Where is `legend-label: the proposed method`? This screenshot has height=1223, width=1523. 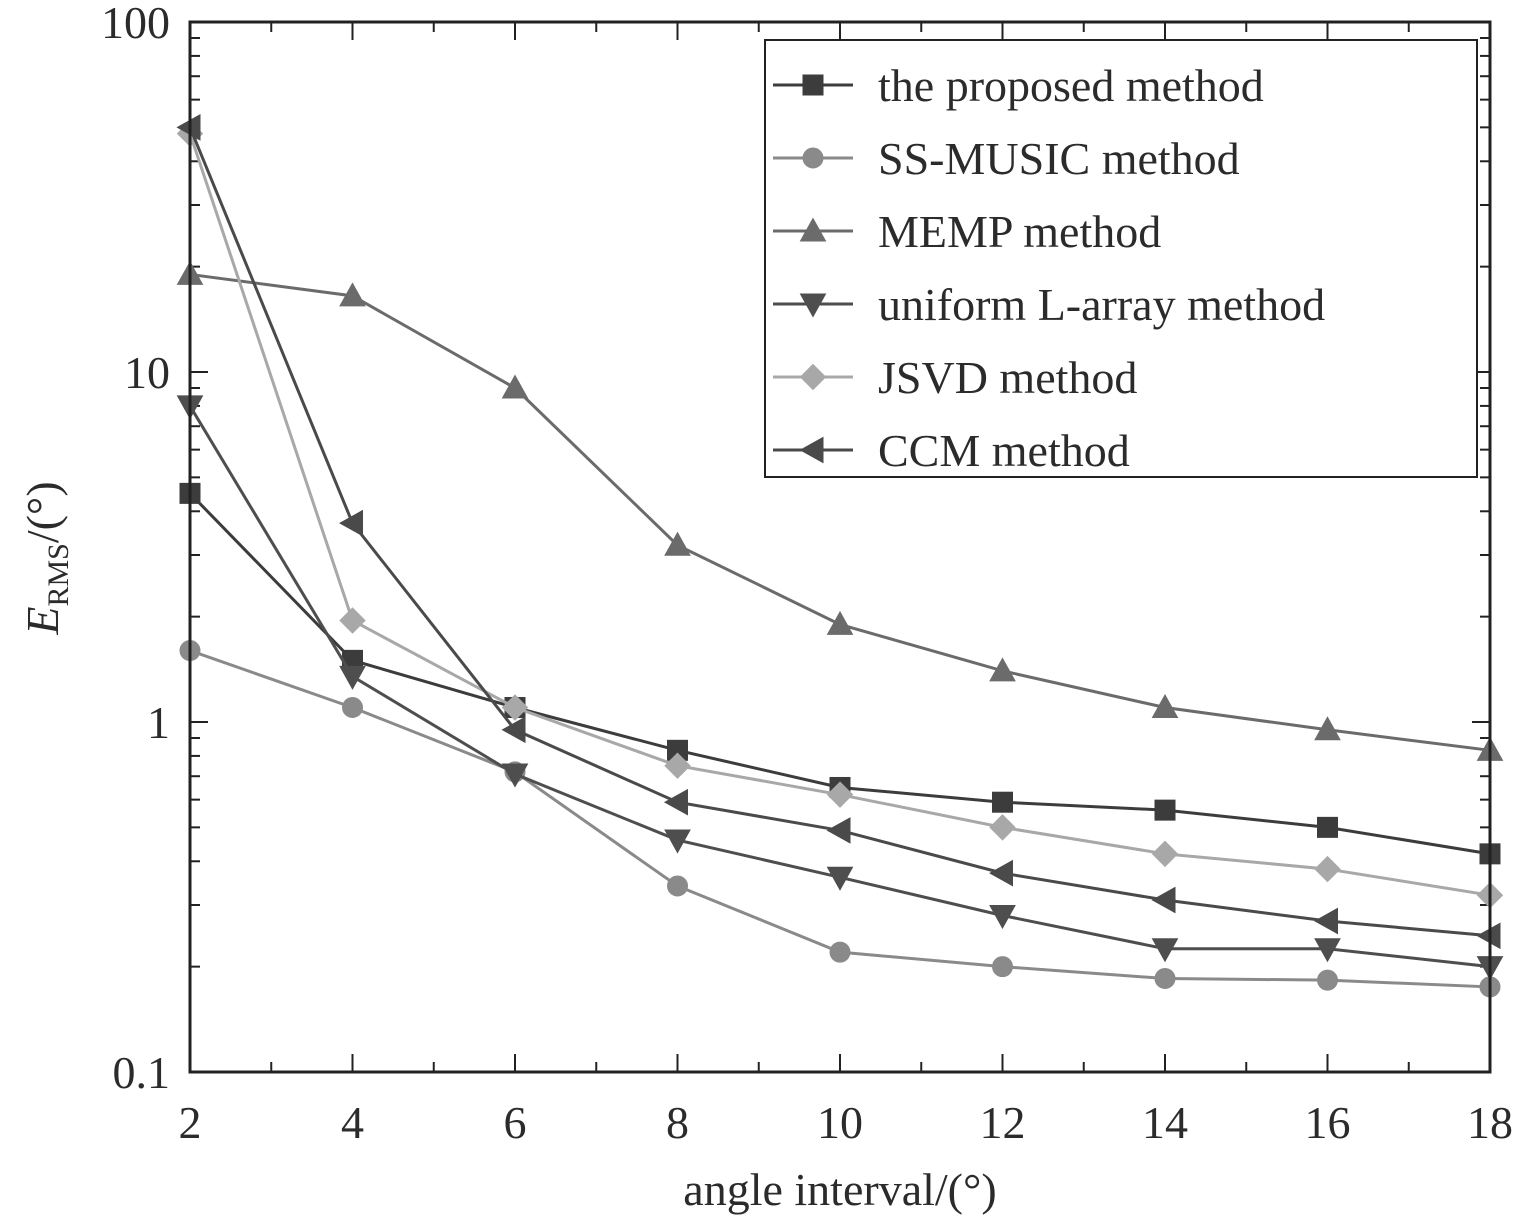 legend-label: the proposed method is located at coordinates (1071, 85).